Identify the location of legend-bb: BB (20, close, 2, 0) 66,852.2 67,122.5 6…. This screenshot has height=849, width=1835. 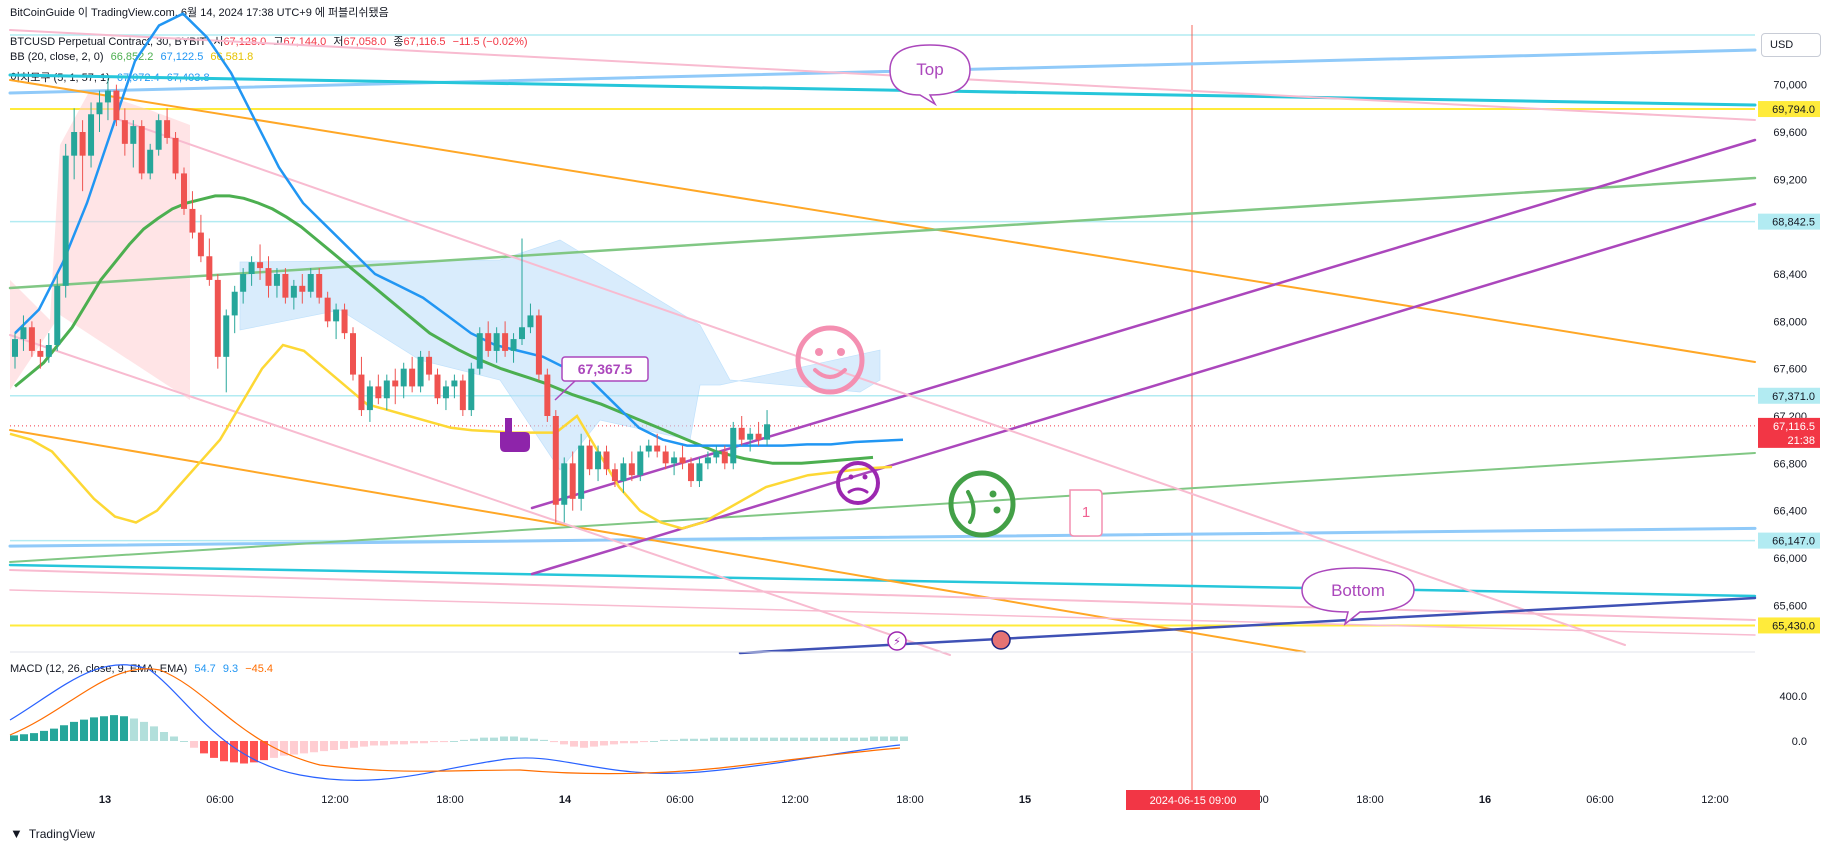
(133, 57).